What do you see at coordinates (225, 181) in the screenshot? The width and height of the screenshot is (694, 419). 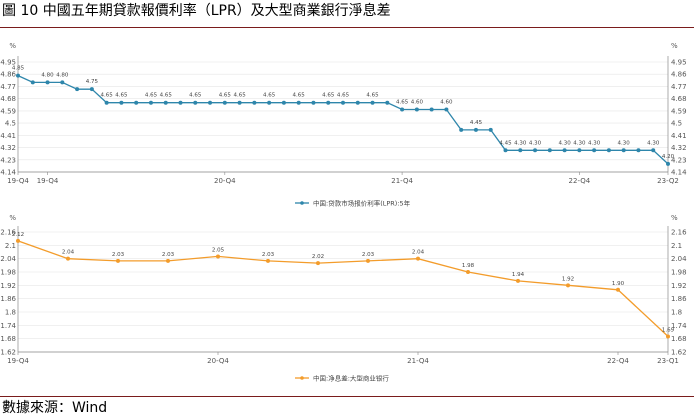 I see `chart1-x-tick-label: 20-Q4` at bounding box center [225, 181].